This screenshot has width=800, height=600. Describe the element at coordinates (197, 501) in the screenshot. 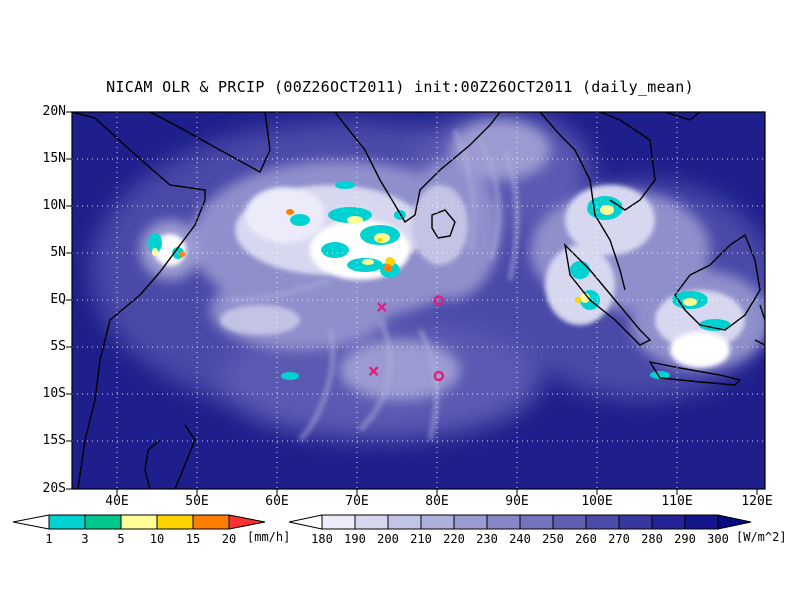

I see `lon-label: 50E` at that location.